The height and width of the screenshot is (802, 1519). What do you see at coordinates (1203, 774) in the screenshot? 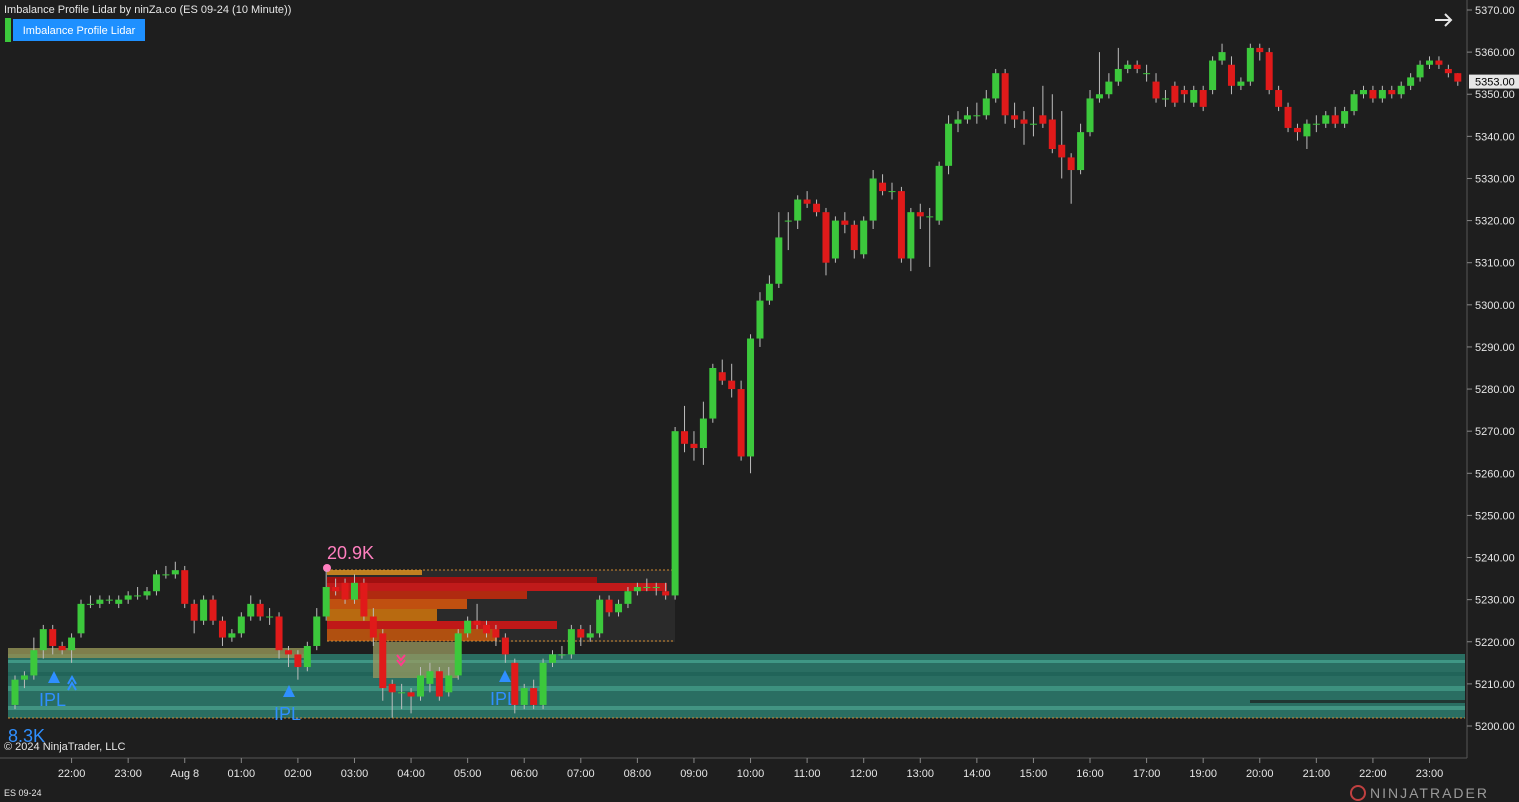
I see `x-tick-label: 19:00` at bounding box center [1203, 774].